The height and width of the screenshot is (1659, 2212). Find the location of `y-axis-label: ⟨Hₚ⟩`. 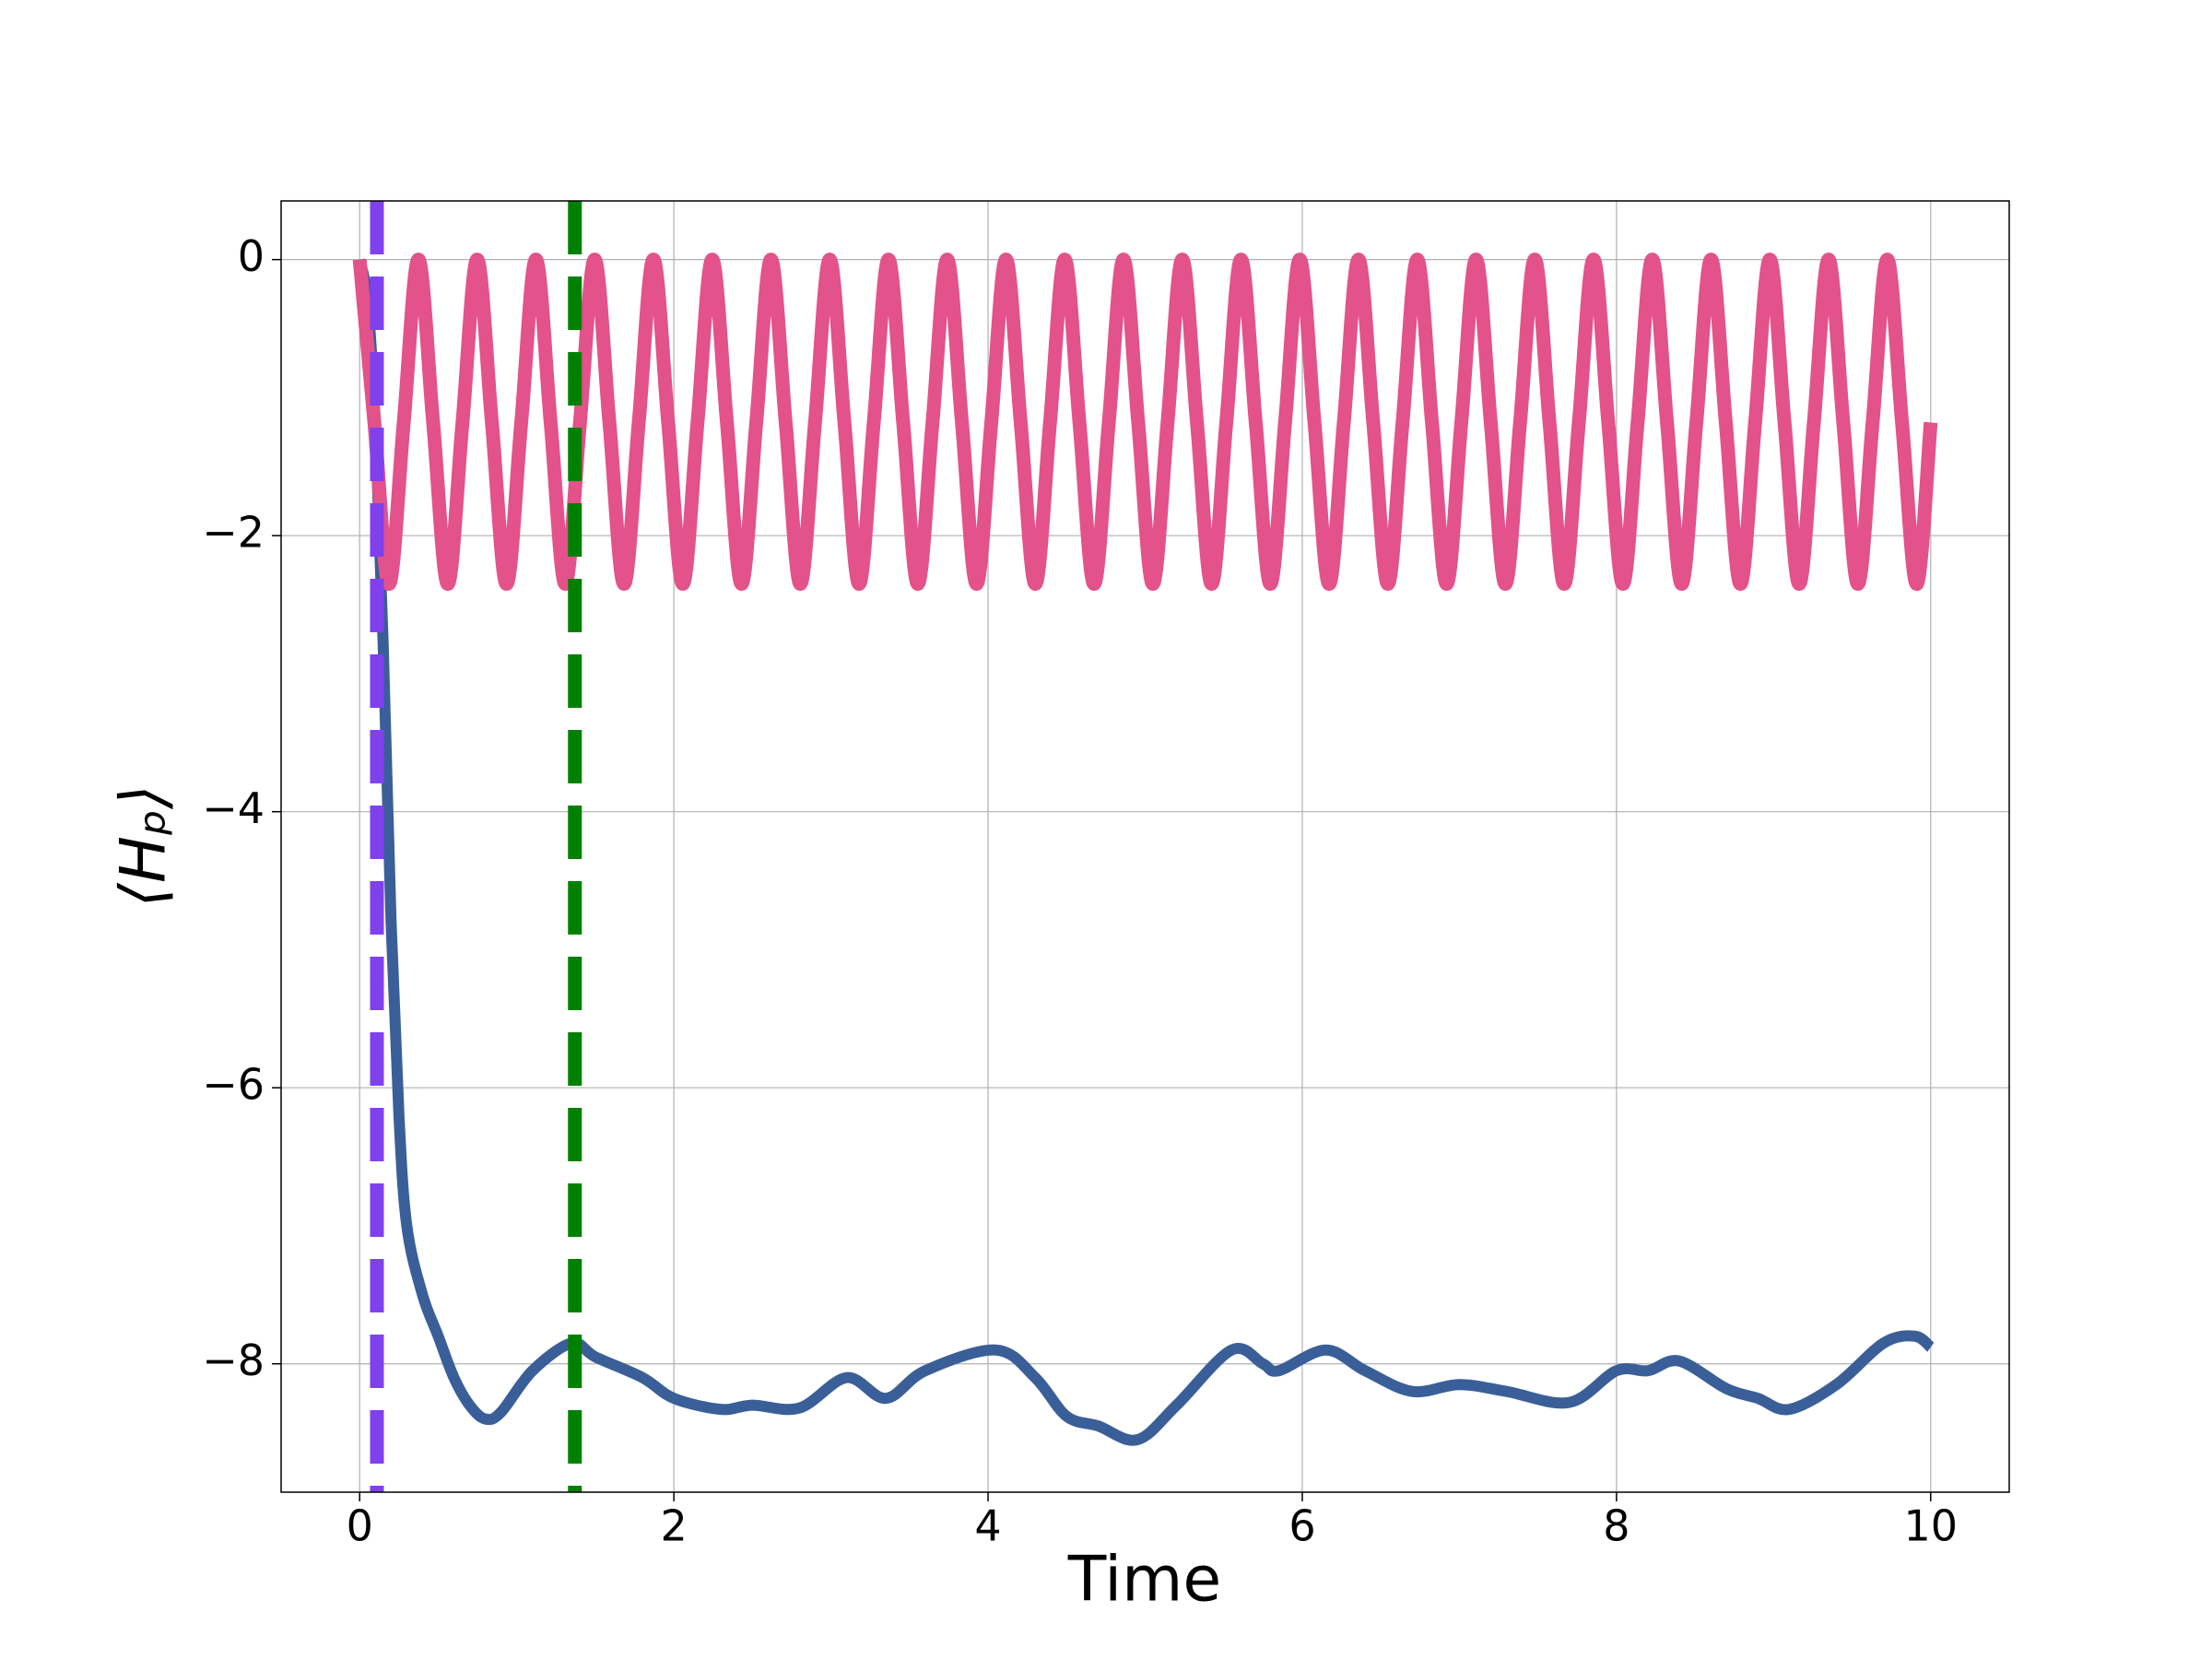

y-axis-label: ⟨Hₚ⟩ is located at coordinates (144, 845).